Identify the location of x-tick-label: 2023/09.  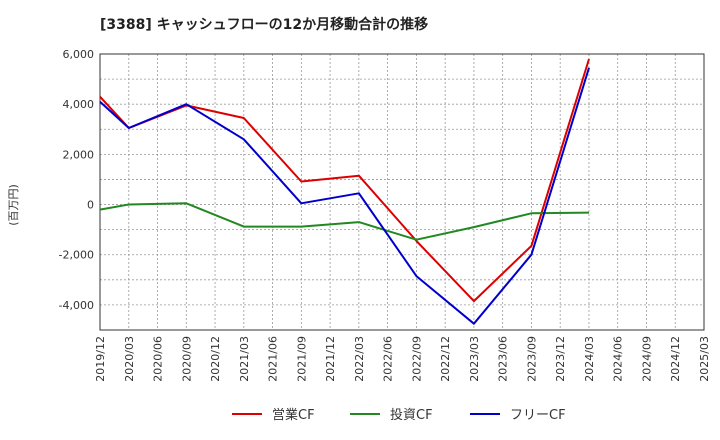
(531, 359).